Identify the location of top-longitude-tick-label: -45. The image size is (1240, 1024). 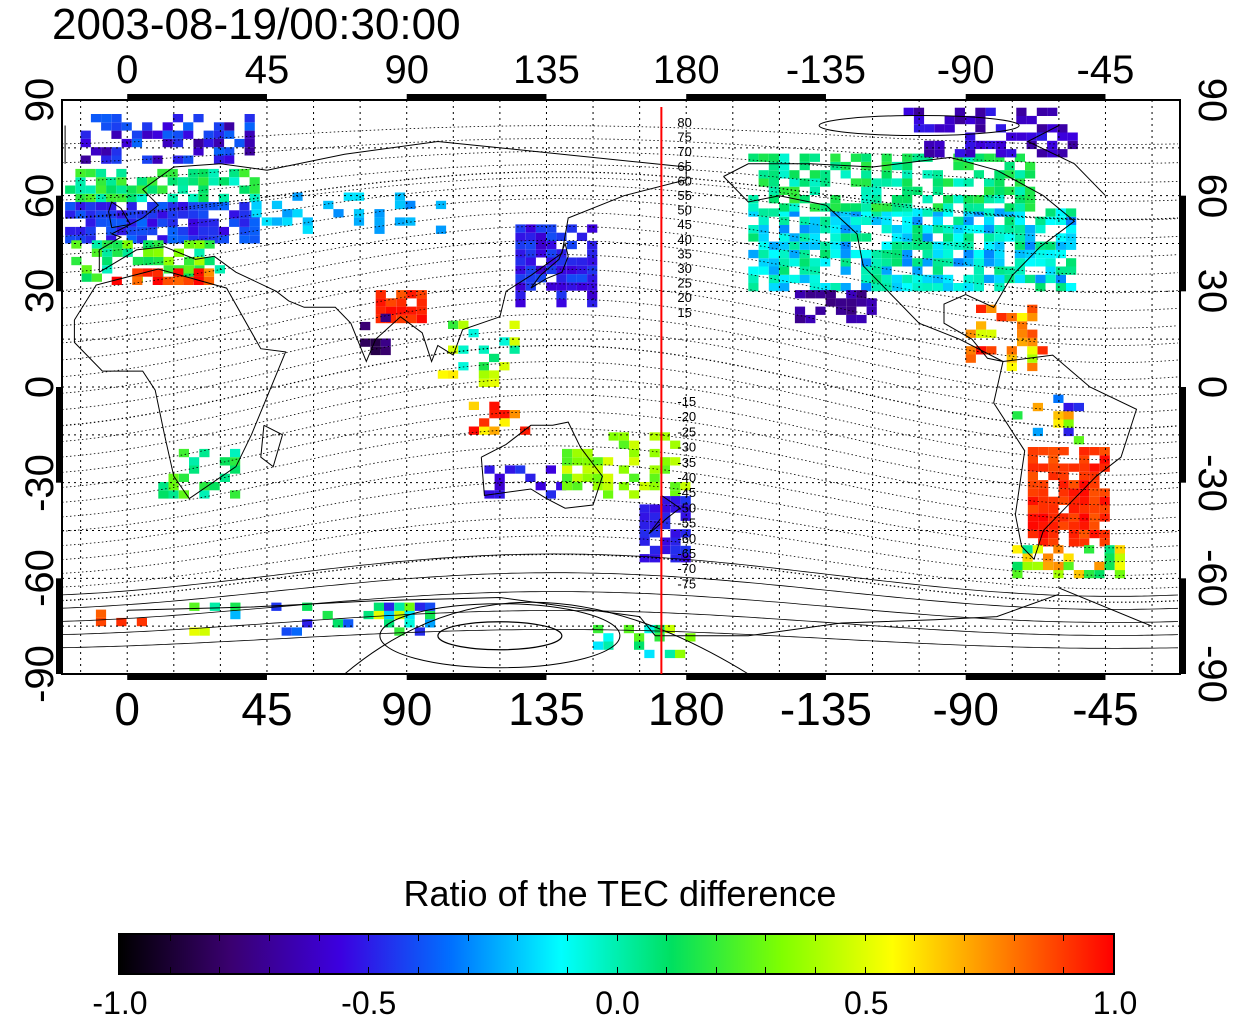
(1105, 70).